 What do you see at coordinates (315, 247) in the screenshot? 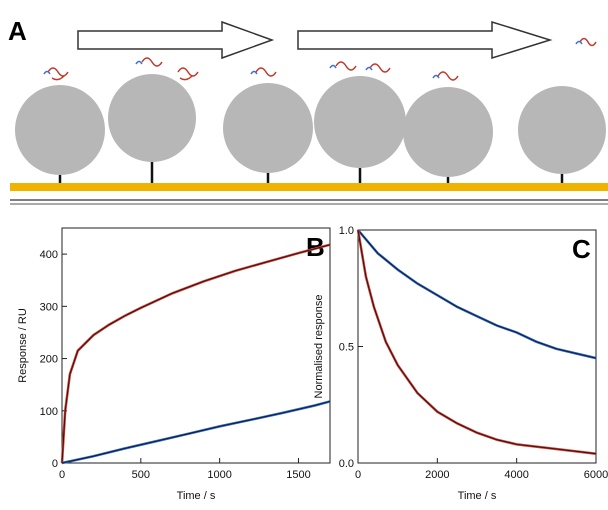
I see `panel-label: B` at bounding box center [315, 247].